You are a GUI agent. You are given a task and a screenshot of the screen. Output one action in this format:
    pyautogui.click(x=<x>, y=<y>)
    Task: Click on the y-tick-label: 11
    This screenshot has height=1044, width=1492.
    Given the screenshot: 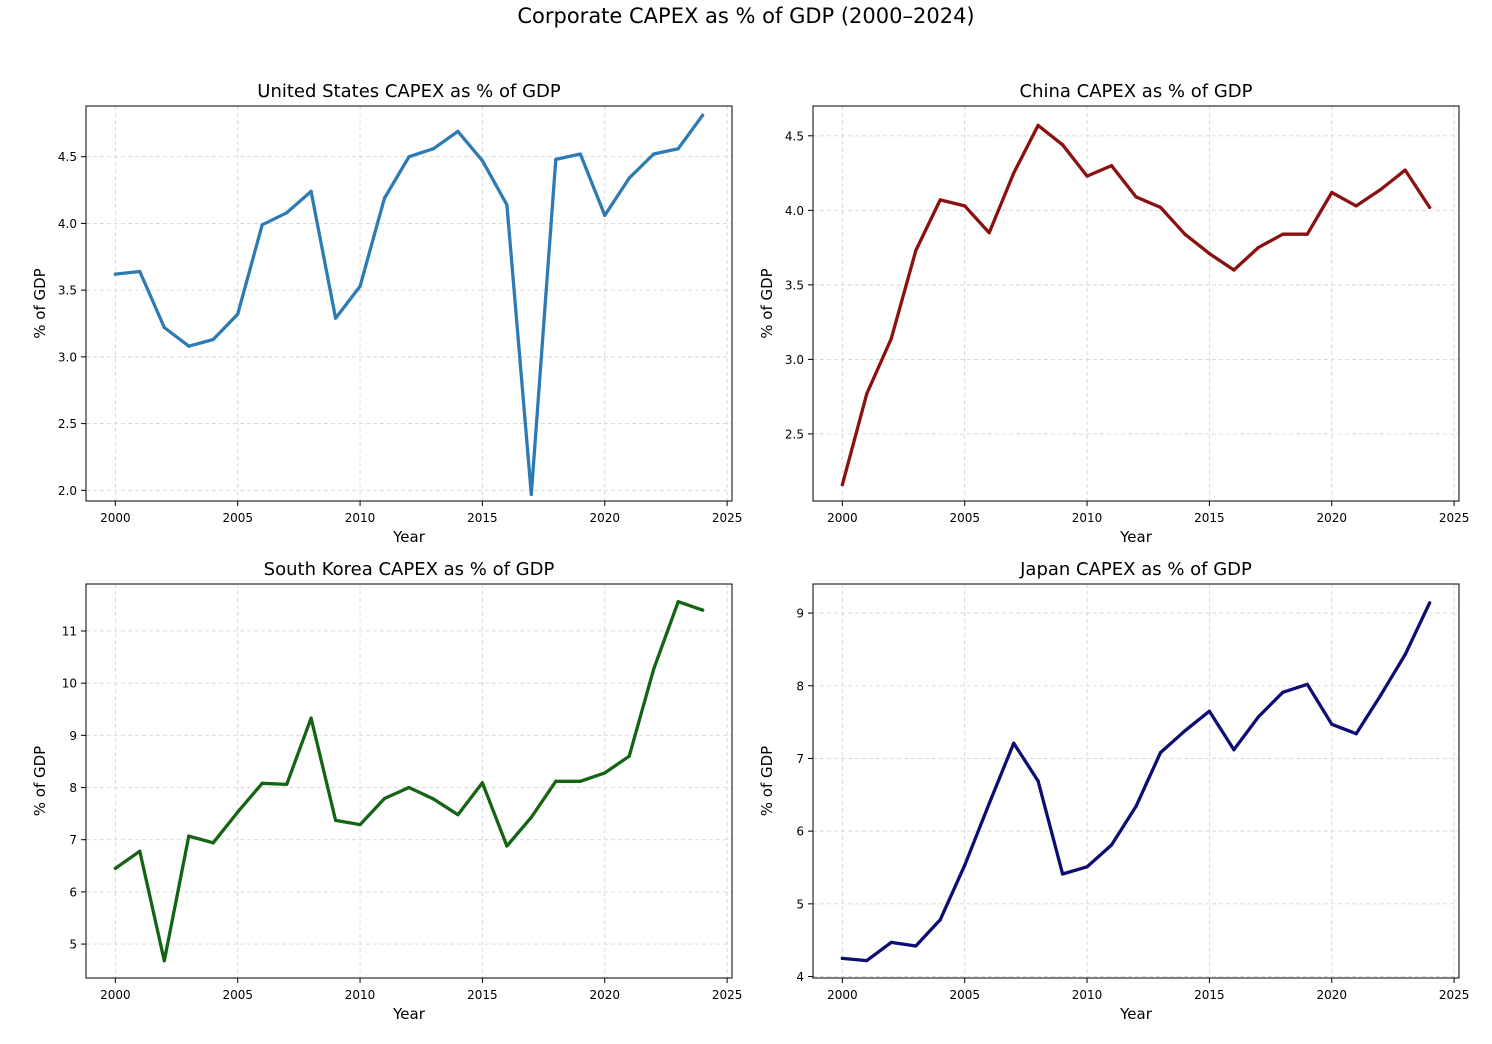 What is the action you would take?
    pyautogui.click(x=69, y=631)
    